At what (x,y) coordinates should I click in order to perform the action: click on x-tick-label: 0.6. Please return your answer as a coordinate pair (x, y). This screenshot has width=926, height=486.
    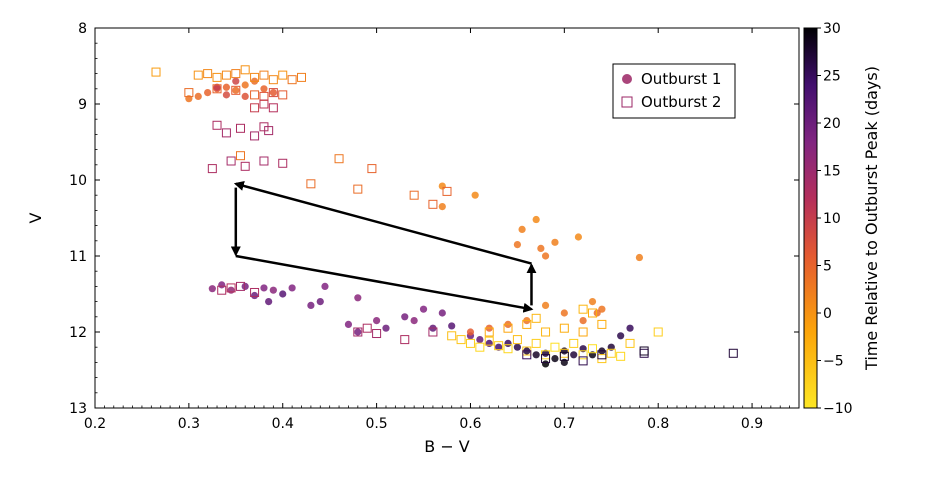
    Looking at the image, I should click on (470, 424).